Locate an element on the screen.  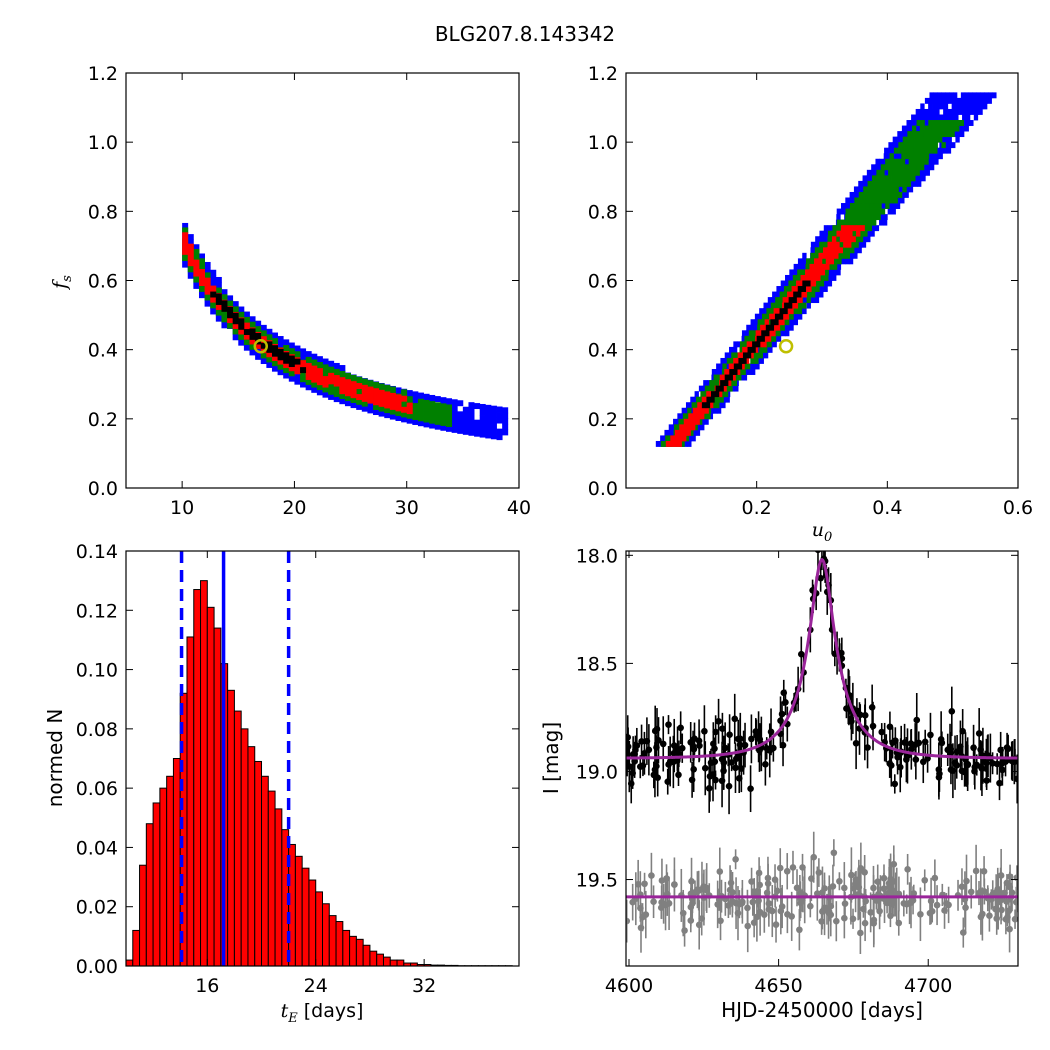
x-tick-label: 4650 is located at coordinates (778, 986).